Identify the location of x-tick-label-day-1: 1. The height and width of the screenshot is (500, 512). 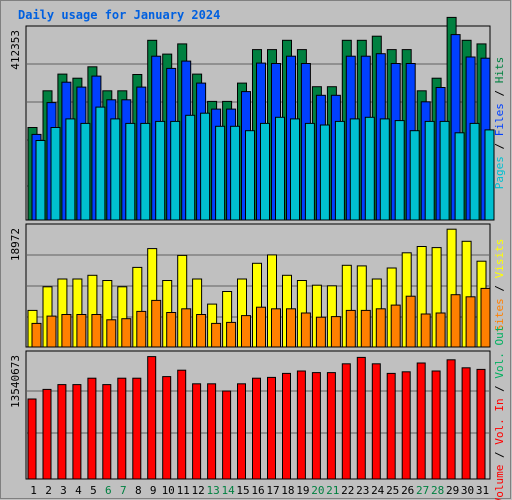
(33, 490).